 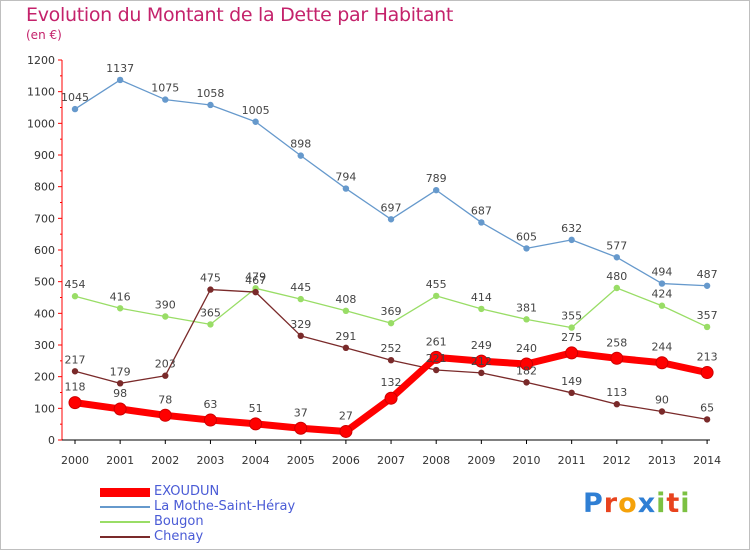 I want to click on y-tick-label: 1200, so click(x=41, y=60).